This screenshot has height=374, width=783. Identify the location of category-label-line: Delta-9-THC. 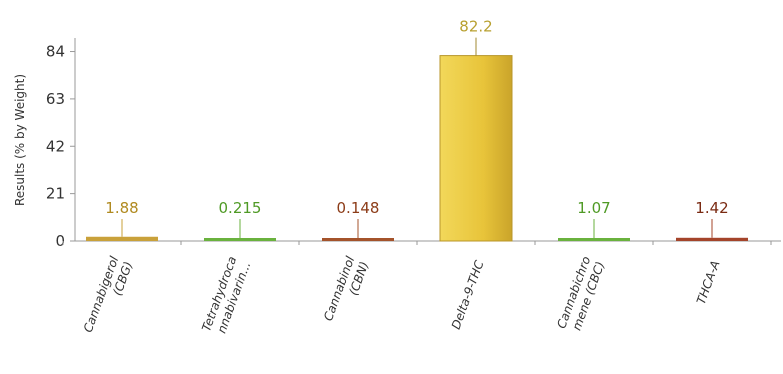
(468, 294).